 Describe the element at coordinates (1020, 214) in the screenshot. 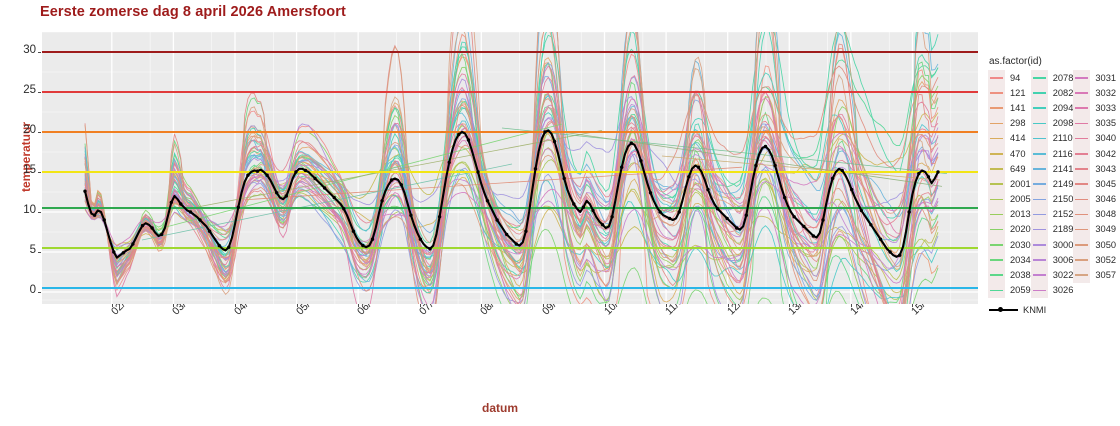

I see `legend-label: 2013` at that location.